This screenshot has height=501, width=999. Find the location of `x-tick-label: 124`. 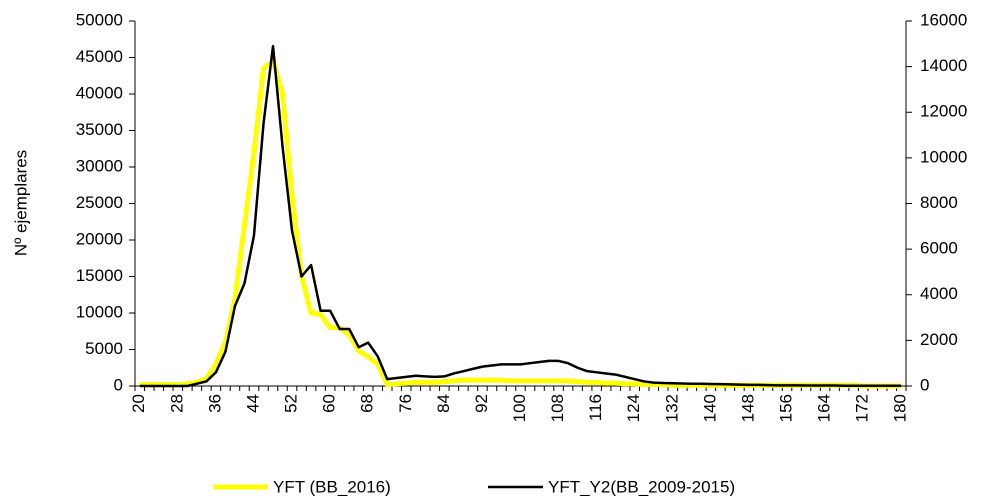

x-tick-label: 124 is located at coordinates (633, 408).